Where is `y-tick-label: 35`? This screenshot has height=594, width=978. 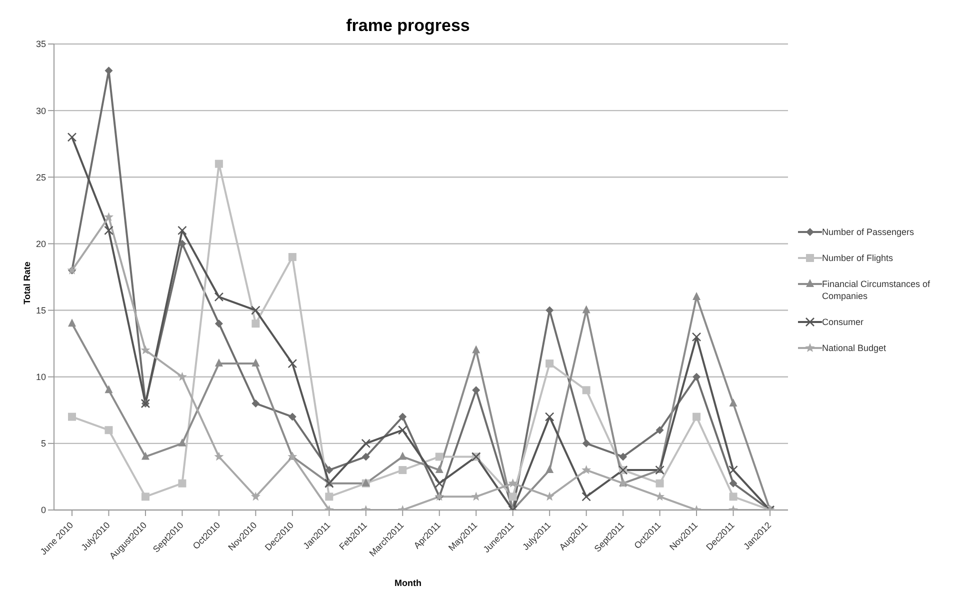
y-tick-label: 35 is located at coordinates (41, 44).